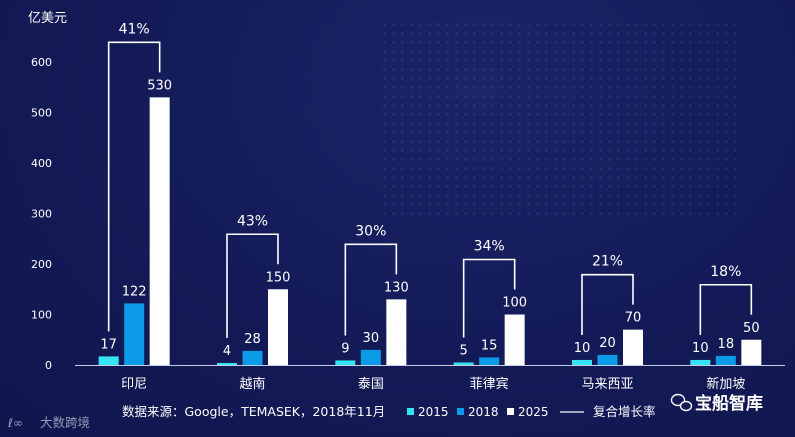 Image resolution: width=795 pixels, height=437 pixels. What do you see at coordinates (227, 351) in the screenshot?
I see `data-label-2015: 4` at bounding box center [227, 351].